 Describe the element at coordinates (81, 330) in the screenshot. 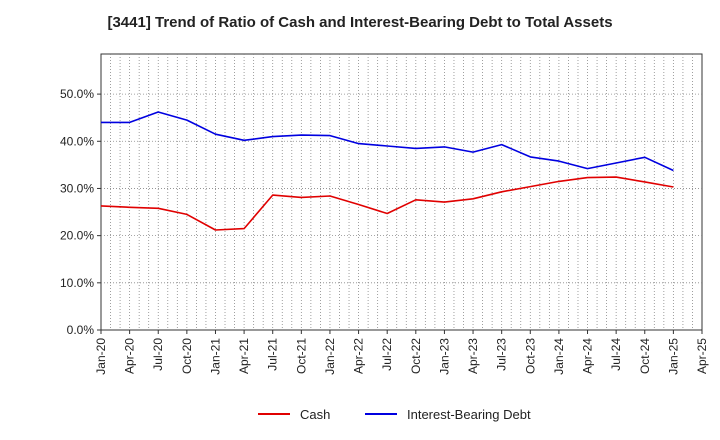

I see `y-tick-label: 0.0%` at that location.